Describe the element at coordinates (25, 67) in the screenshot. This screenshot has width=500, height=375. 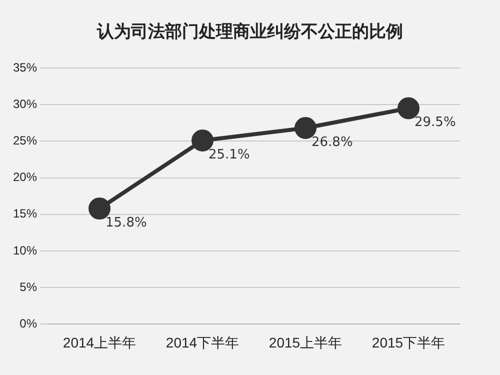
I see `y-tick-label: 35%` at that location.